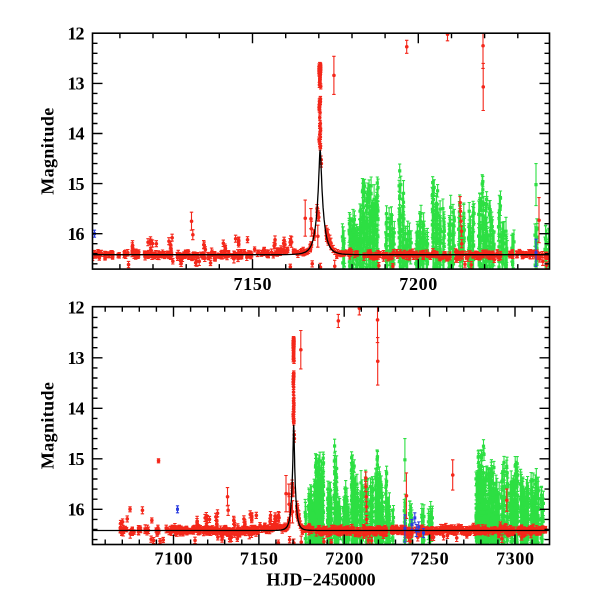 The height and width of the screenshot is (600, 600). Describe the element at coordinates (515, 559) in the screenshot. I see `svg-text: 7300` at that location.